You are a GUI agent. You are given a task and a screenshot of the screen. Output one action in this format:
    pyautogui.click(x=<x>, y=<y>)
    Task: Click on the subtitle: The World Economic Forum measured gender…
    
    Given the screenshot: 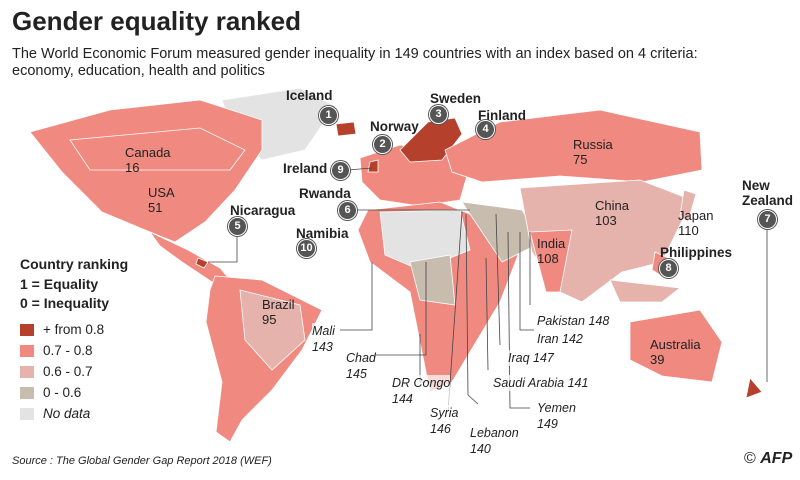 What is the action you would take?
    pyautogui.click(x=355, y=62)
    